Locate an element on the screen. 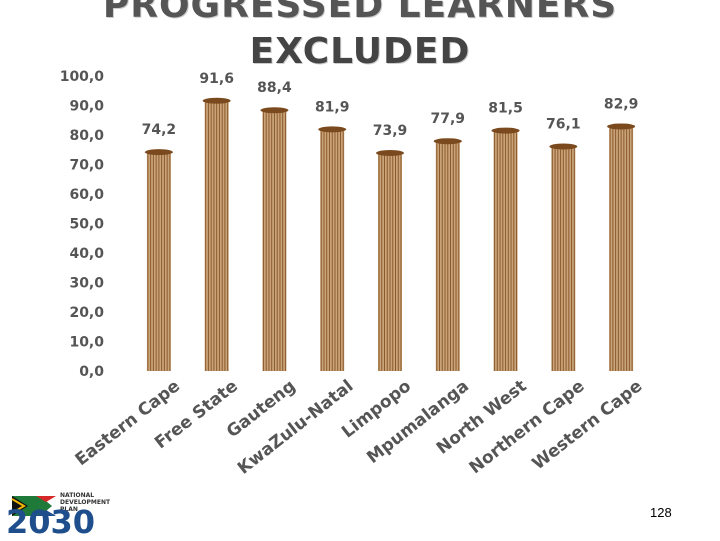  x-tick-label: Mpumalanga is located at coordinates (418, 422).